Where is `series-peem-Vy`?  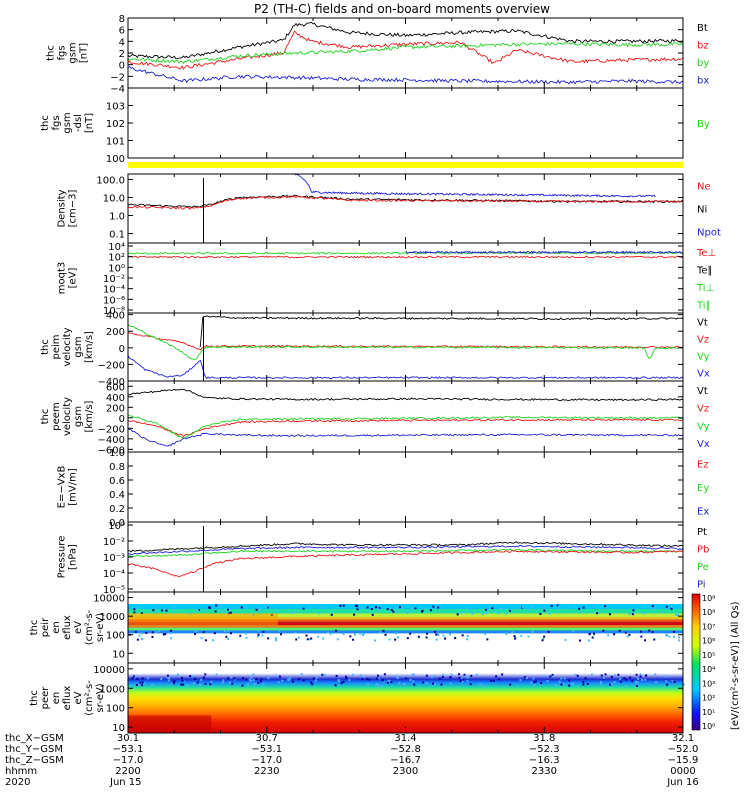 series-peem-Vy is located at coordinates (405, 426).